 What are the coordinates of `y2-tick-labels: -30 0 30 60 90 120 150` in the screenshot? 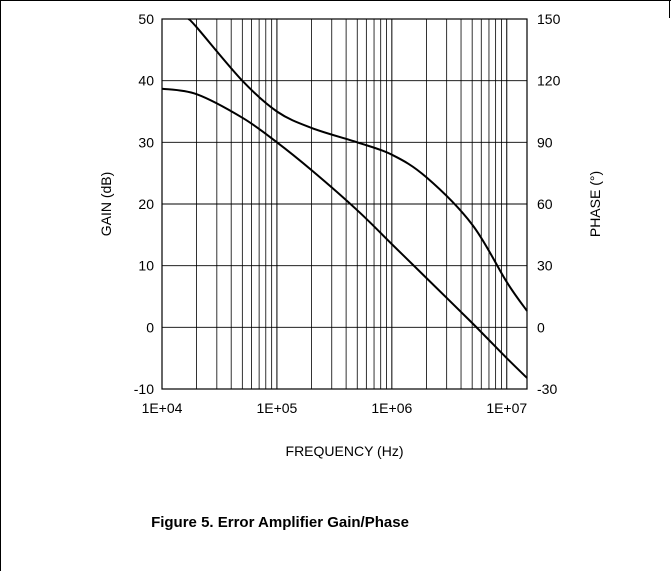 It's located at (549, 204).